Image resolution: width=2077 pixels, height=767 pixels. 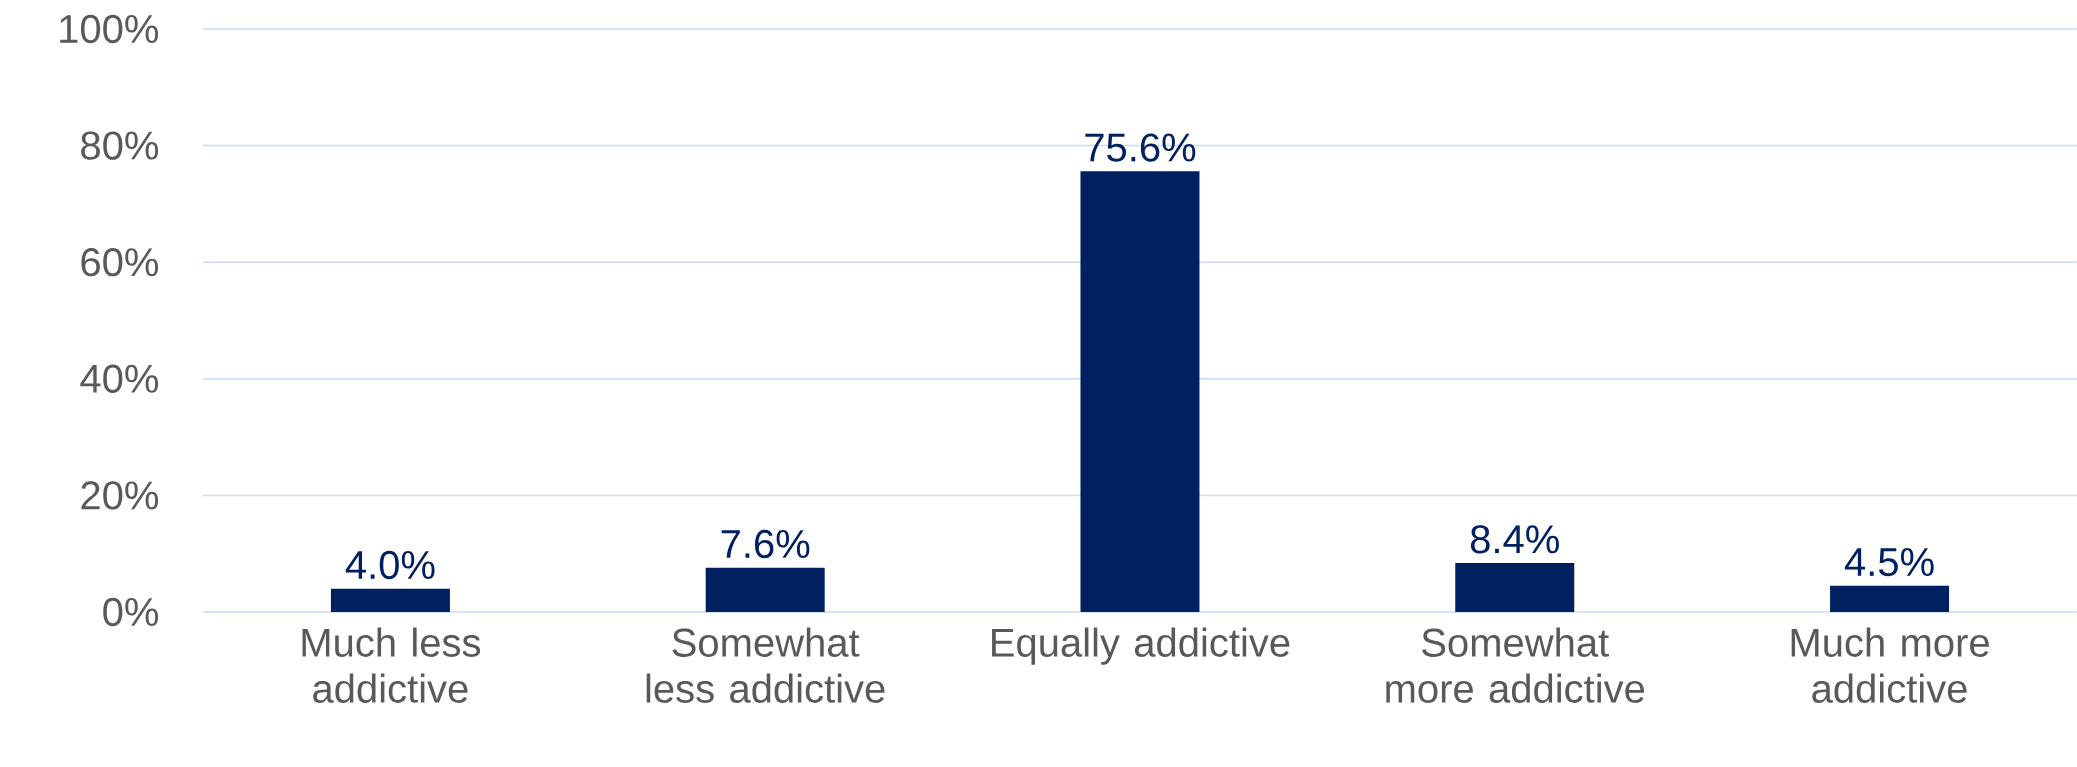 What do you see at coordinates (1889, 562) in the screenshot?
I see `data-label: 4.5%` at bounding box center [1889, 562].